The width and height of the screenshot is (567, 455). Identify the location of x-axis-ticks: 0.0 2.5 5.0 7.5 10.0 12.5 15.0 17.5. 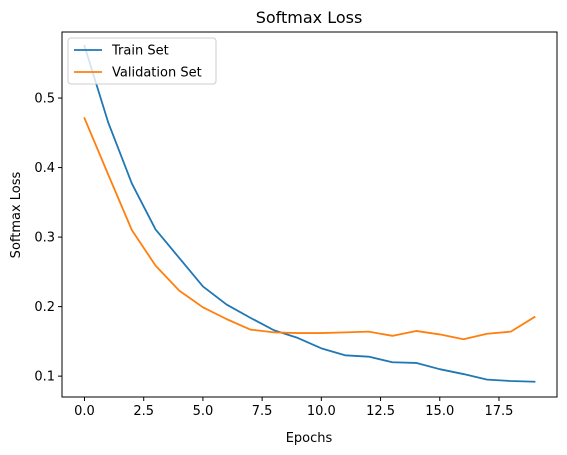
(293, 408).